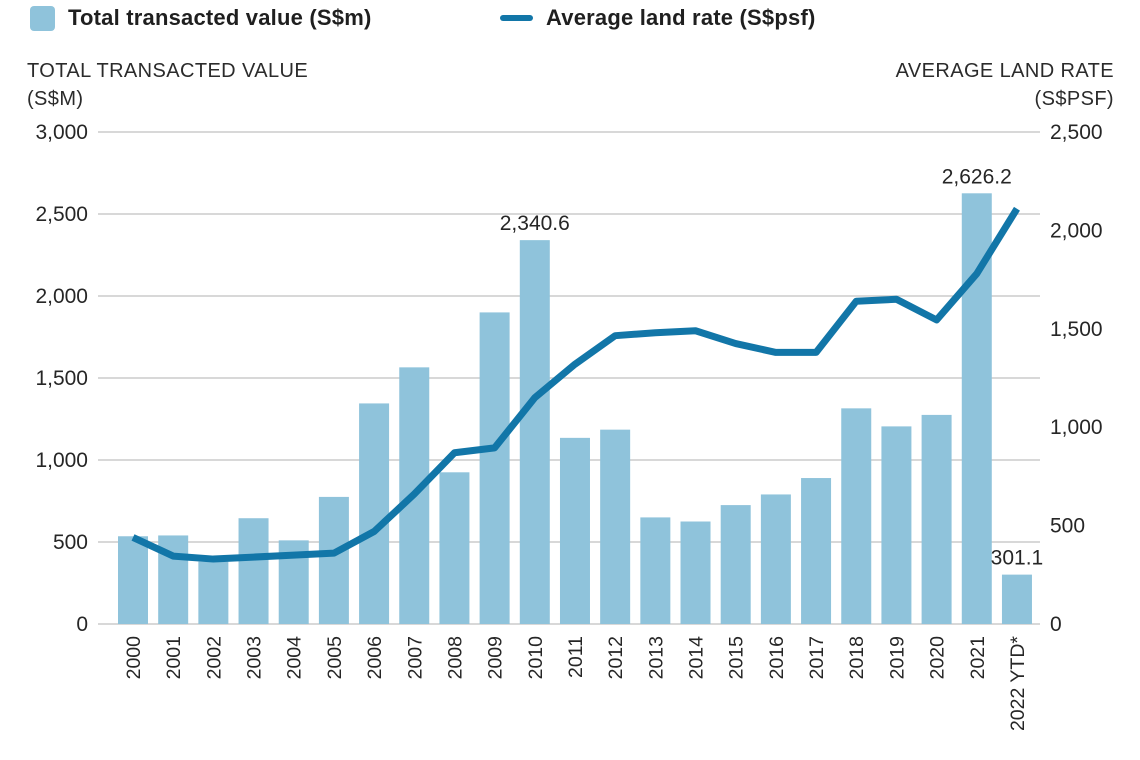 Image resolution: width=1140 pixels, height=760 pixels. Describe the element at coordinates (896, 525) in the screenshot. I see `bar-2019` at that location.